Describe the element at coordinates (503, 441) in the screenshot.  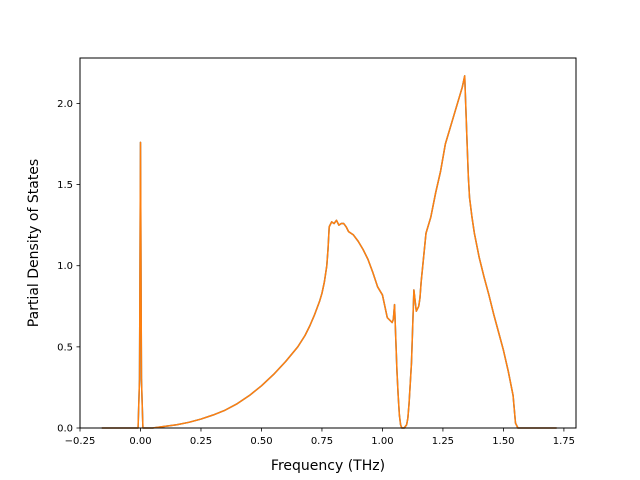
I see `x-tick-label: 1.50` at that location.